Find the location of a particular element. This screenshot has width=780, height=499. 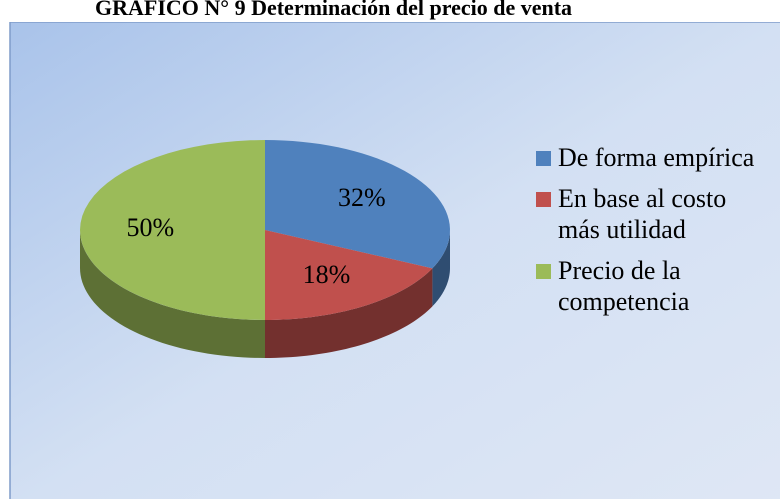

legend-item: Precio de la competencia is located at coordinates (652, 286).